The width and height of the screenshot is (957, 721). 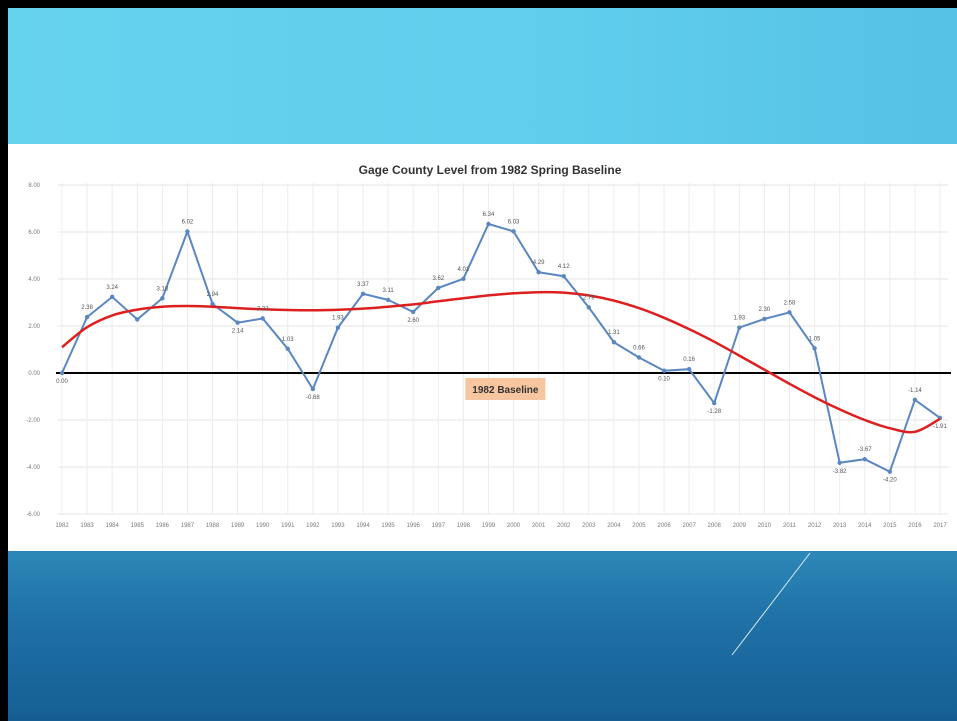 I want to click on y-tick-label: 0.00, so click(x=34, y=374).